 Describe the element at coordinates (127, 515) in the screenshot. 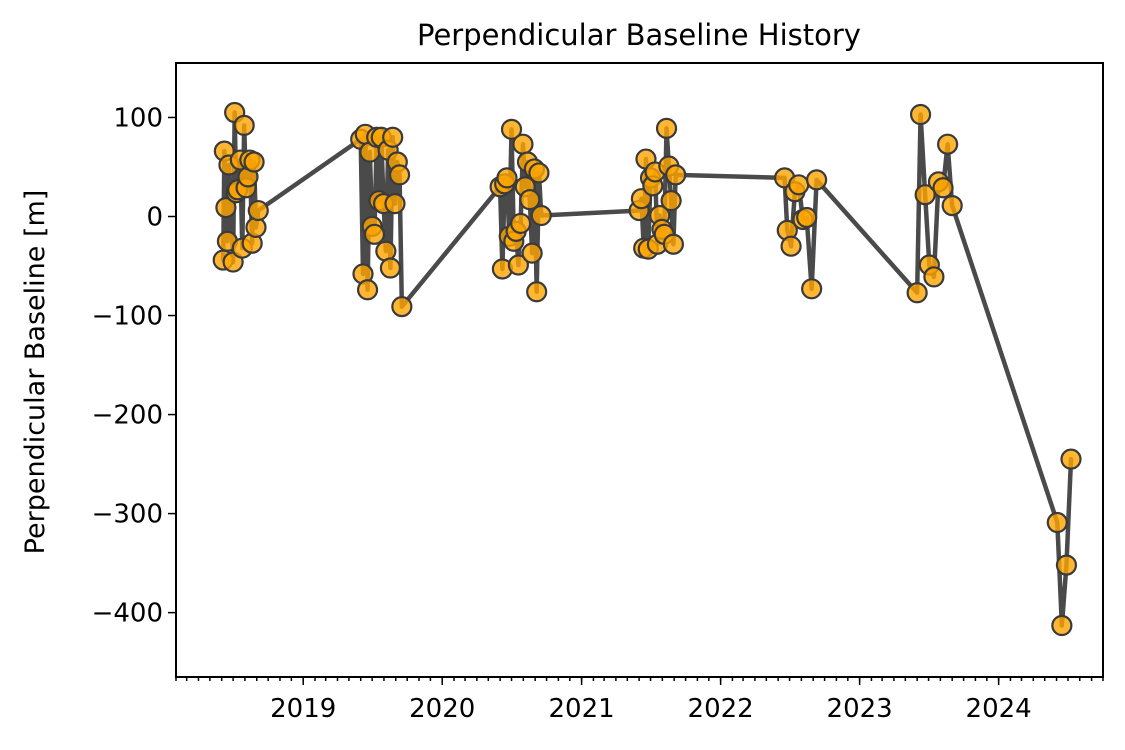

I see `y-tick-label: −300` at that location.